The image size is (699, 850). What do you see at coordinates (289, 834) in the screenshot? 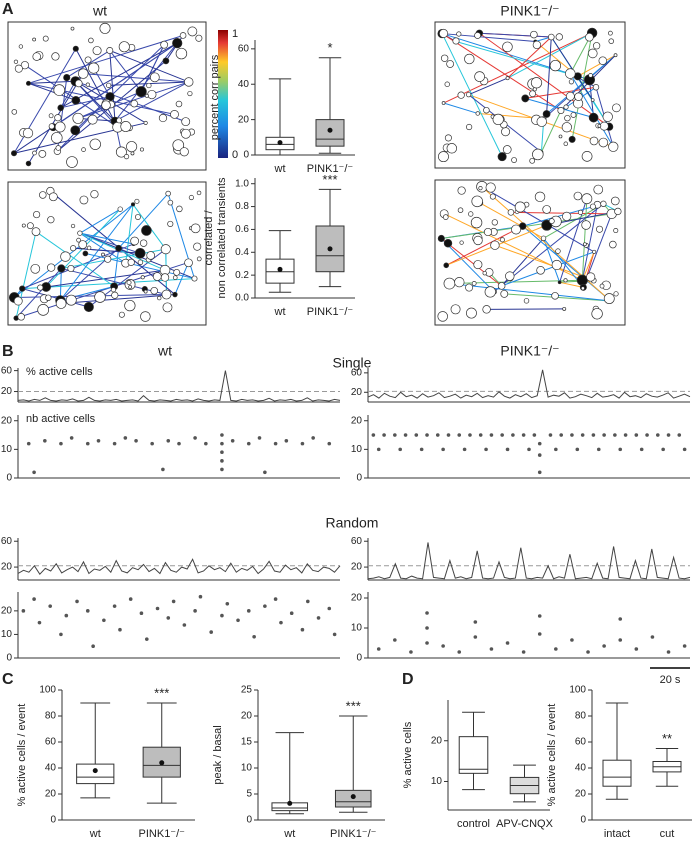
I see `x-tick-label: wt` at bounding box center [289, 834].